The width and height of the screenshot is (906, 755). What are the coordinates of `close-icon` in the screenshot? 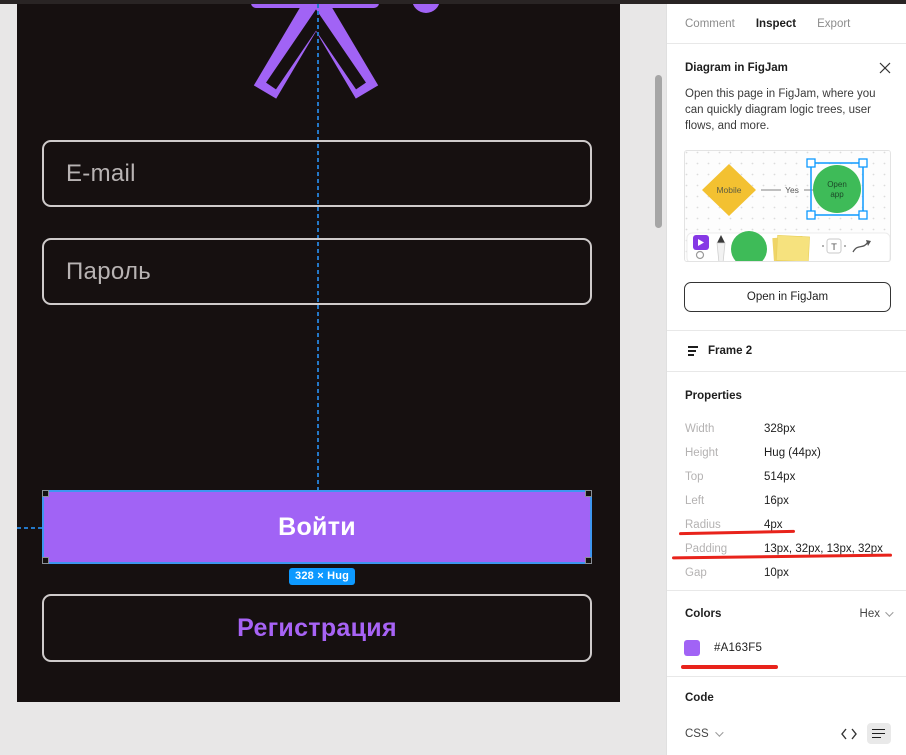 It's located at (885, 68).